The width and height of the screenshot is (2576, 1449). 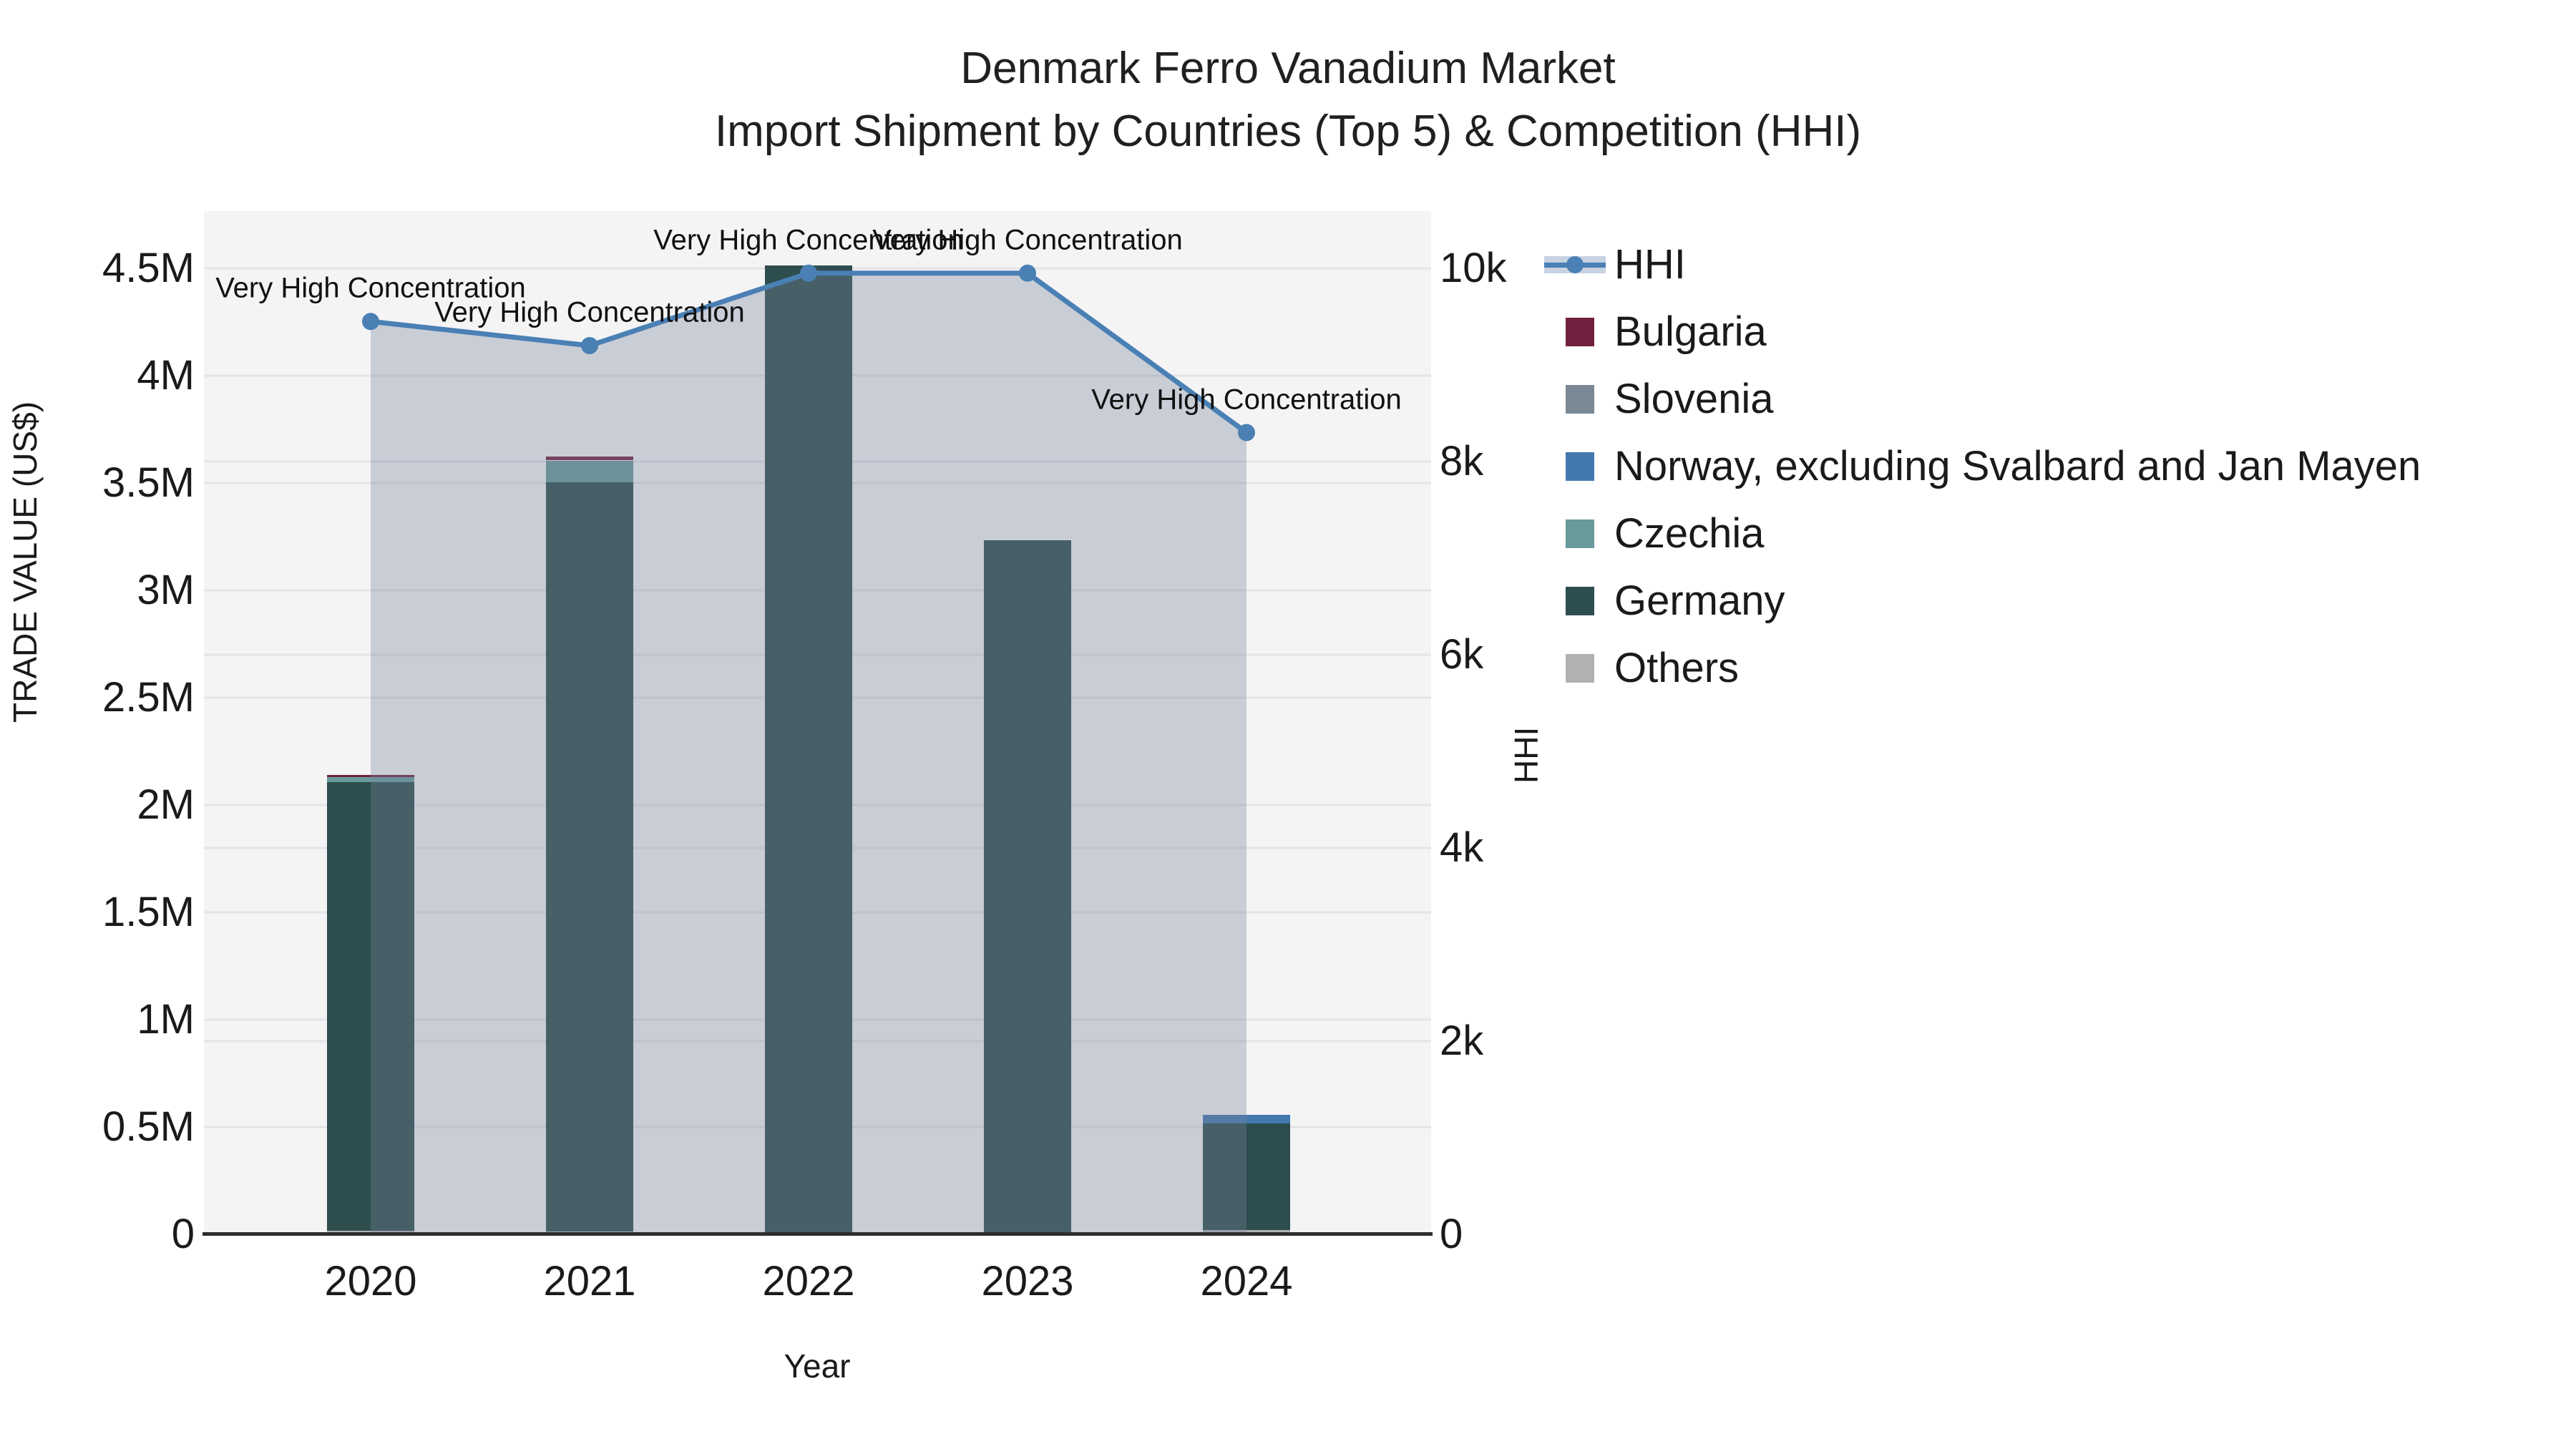 What do you see at coordinates (1694, 399) in the screenshot?
I see `legend-label: Slovenia` at bounding box center [1694, 399].